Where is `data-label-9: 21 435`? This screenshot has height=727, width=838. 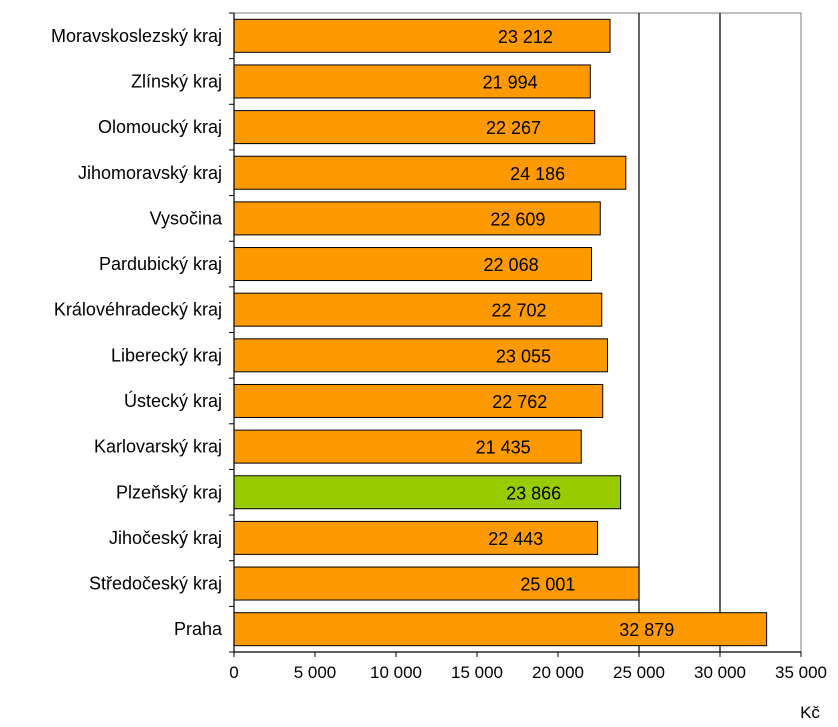
data-label-9: 21 435 is located at coordinates (503, 448).